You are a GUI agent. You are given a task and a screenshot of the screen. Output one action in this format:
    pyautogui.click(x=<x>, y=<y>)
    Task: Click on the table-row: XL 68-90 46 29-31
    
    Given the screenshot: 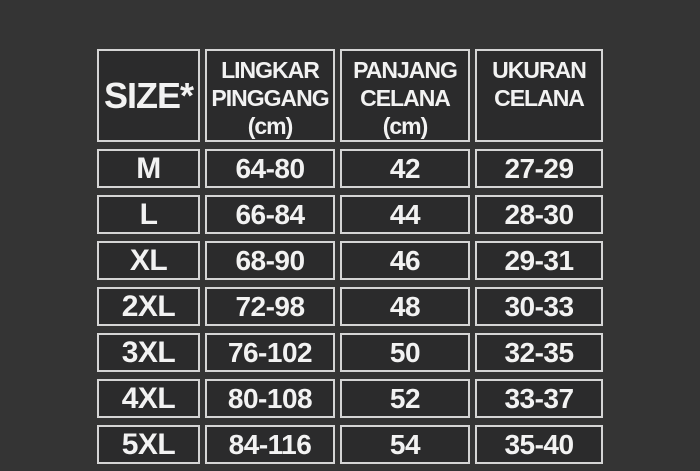 What is the action you would take?
    pyautogui.click(x=350, y=260)
    